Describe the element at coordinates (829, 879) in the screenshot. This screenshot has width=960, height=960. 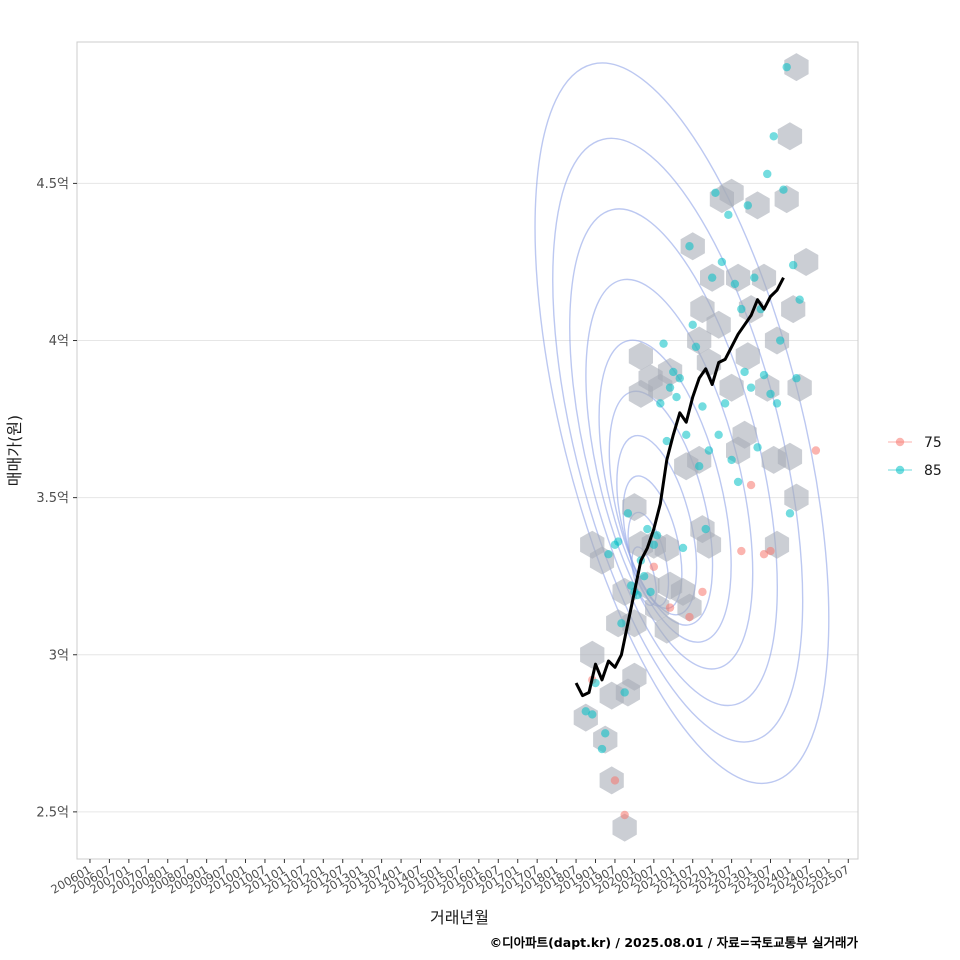
I see `x-tick-label: 202507` at that location.